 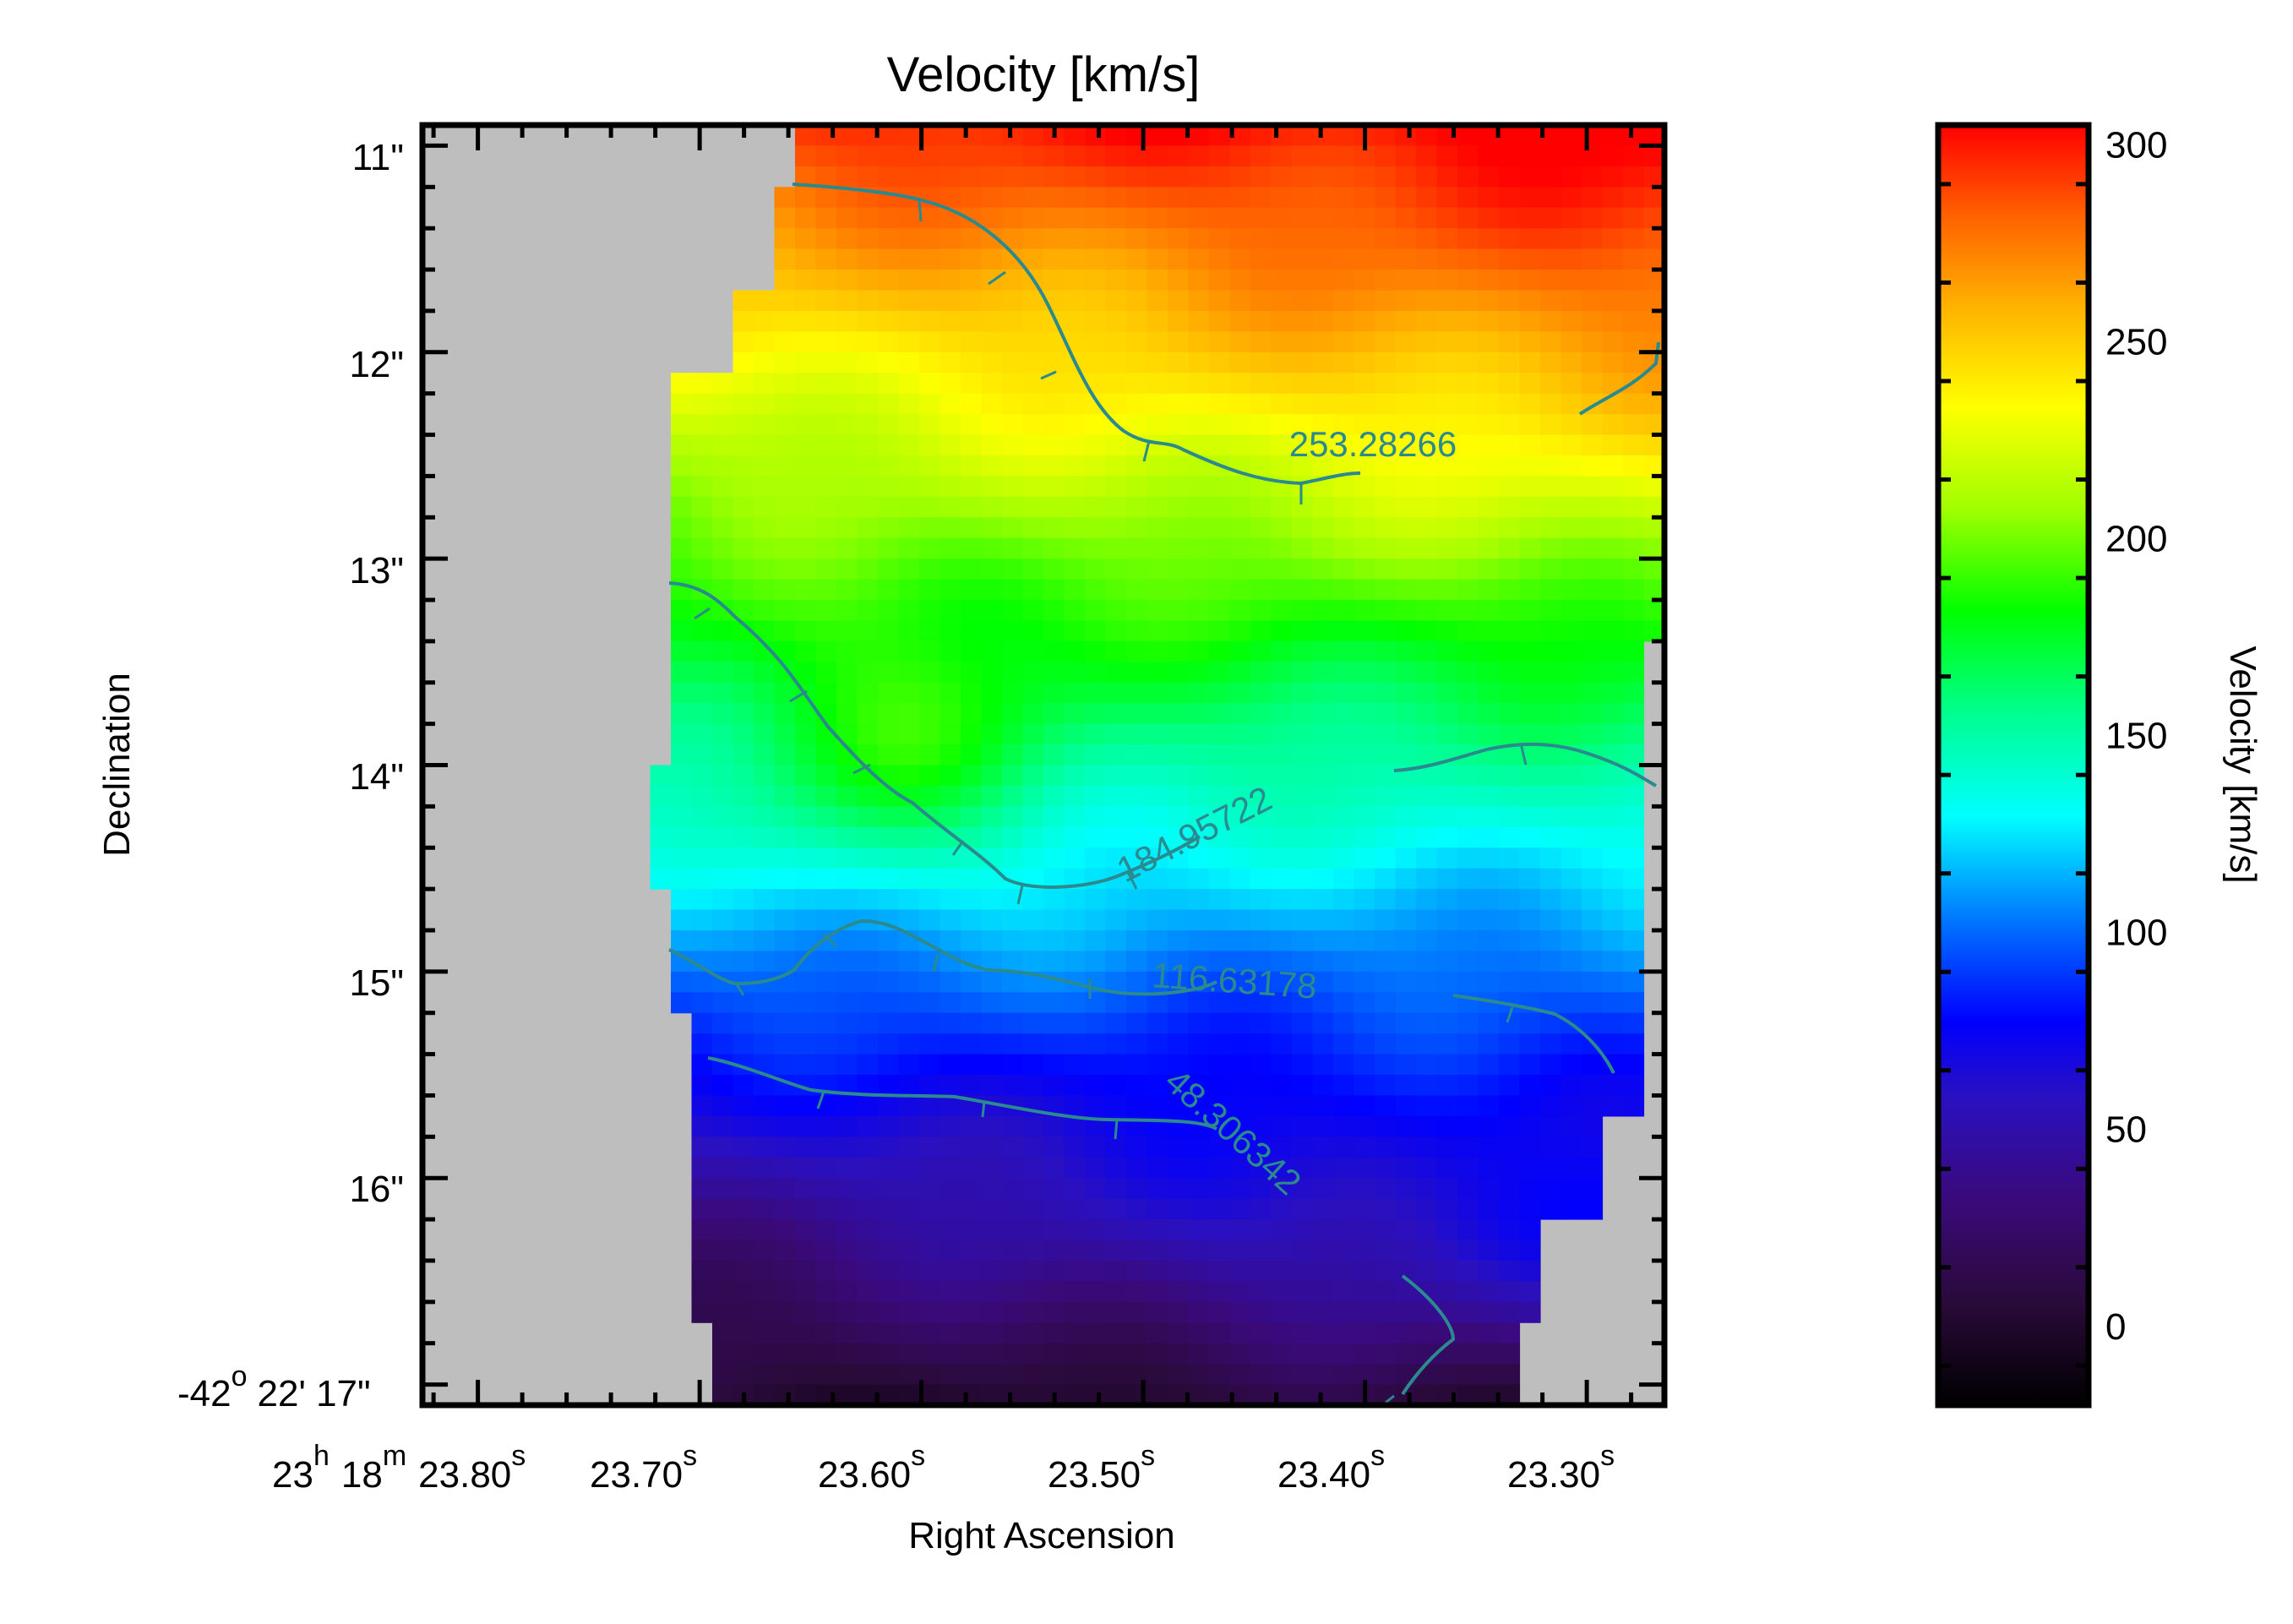 I want to click on colorbar-gradient, so click(x=2013, y=765).